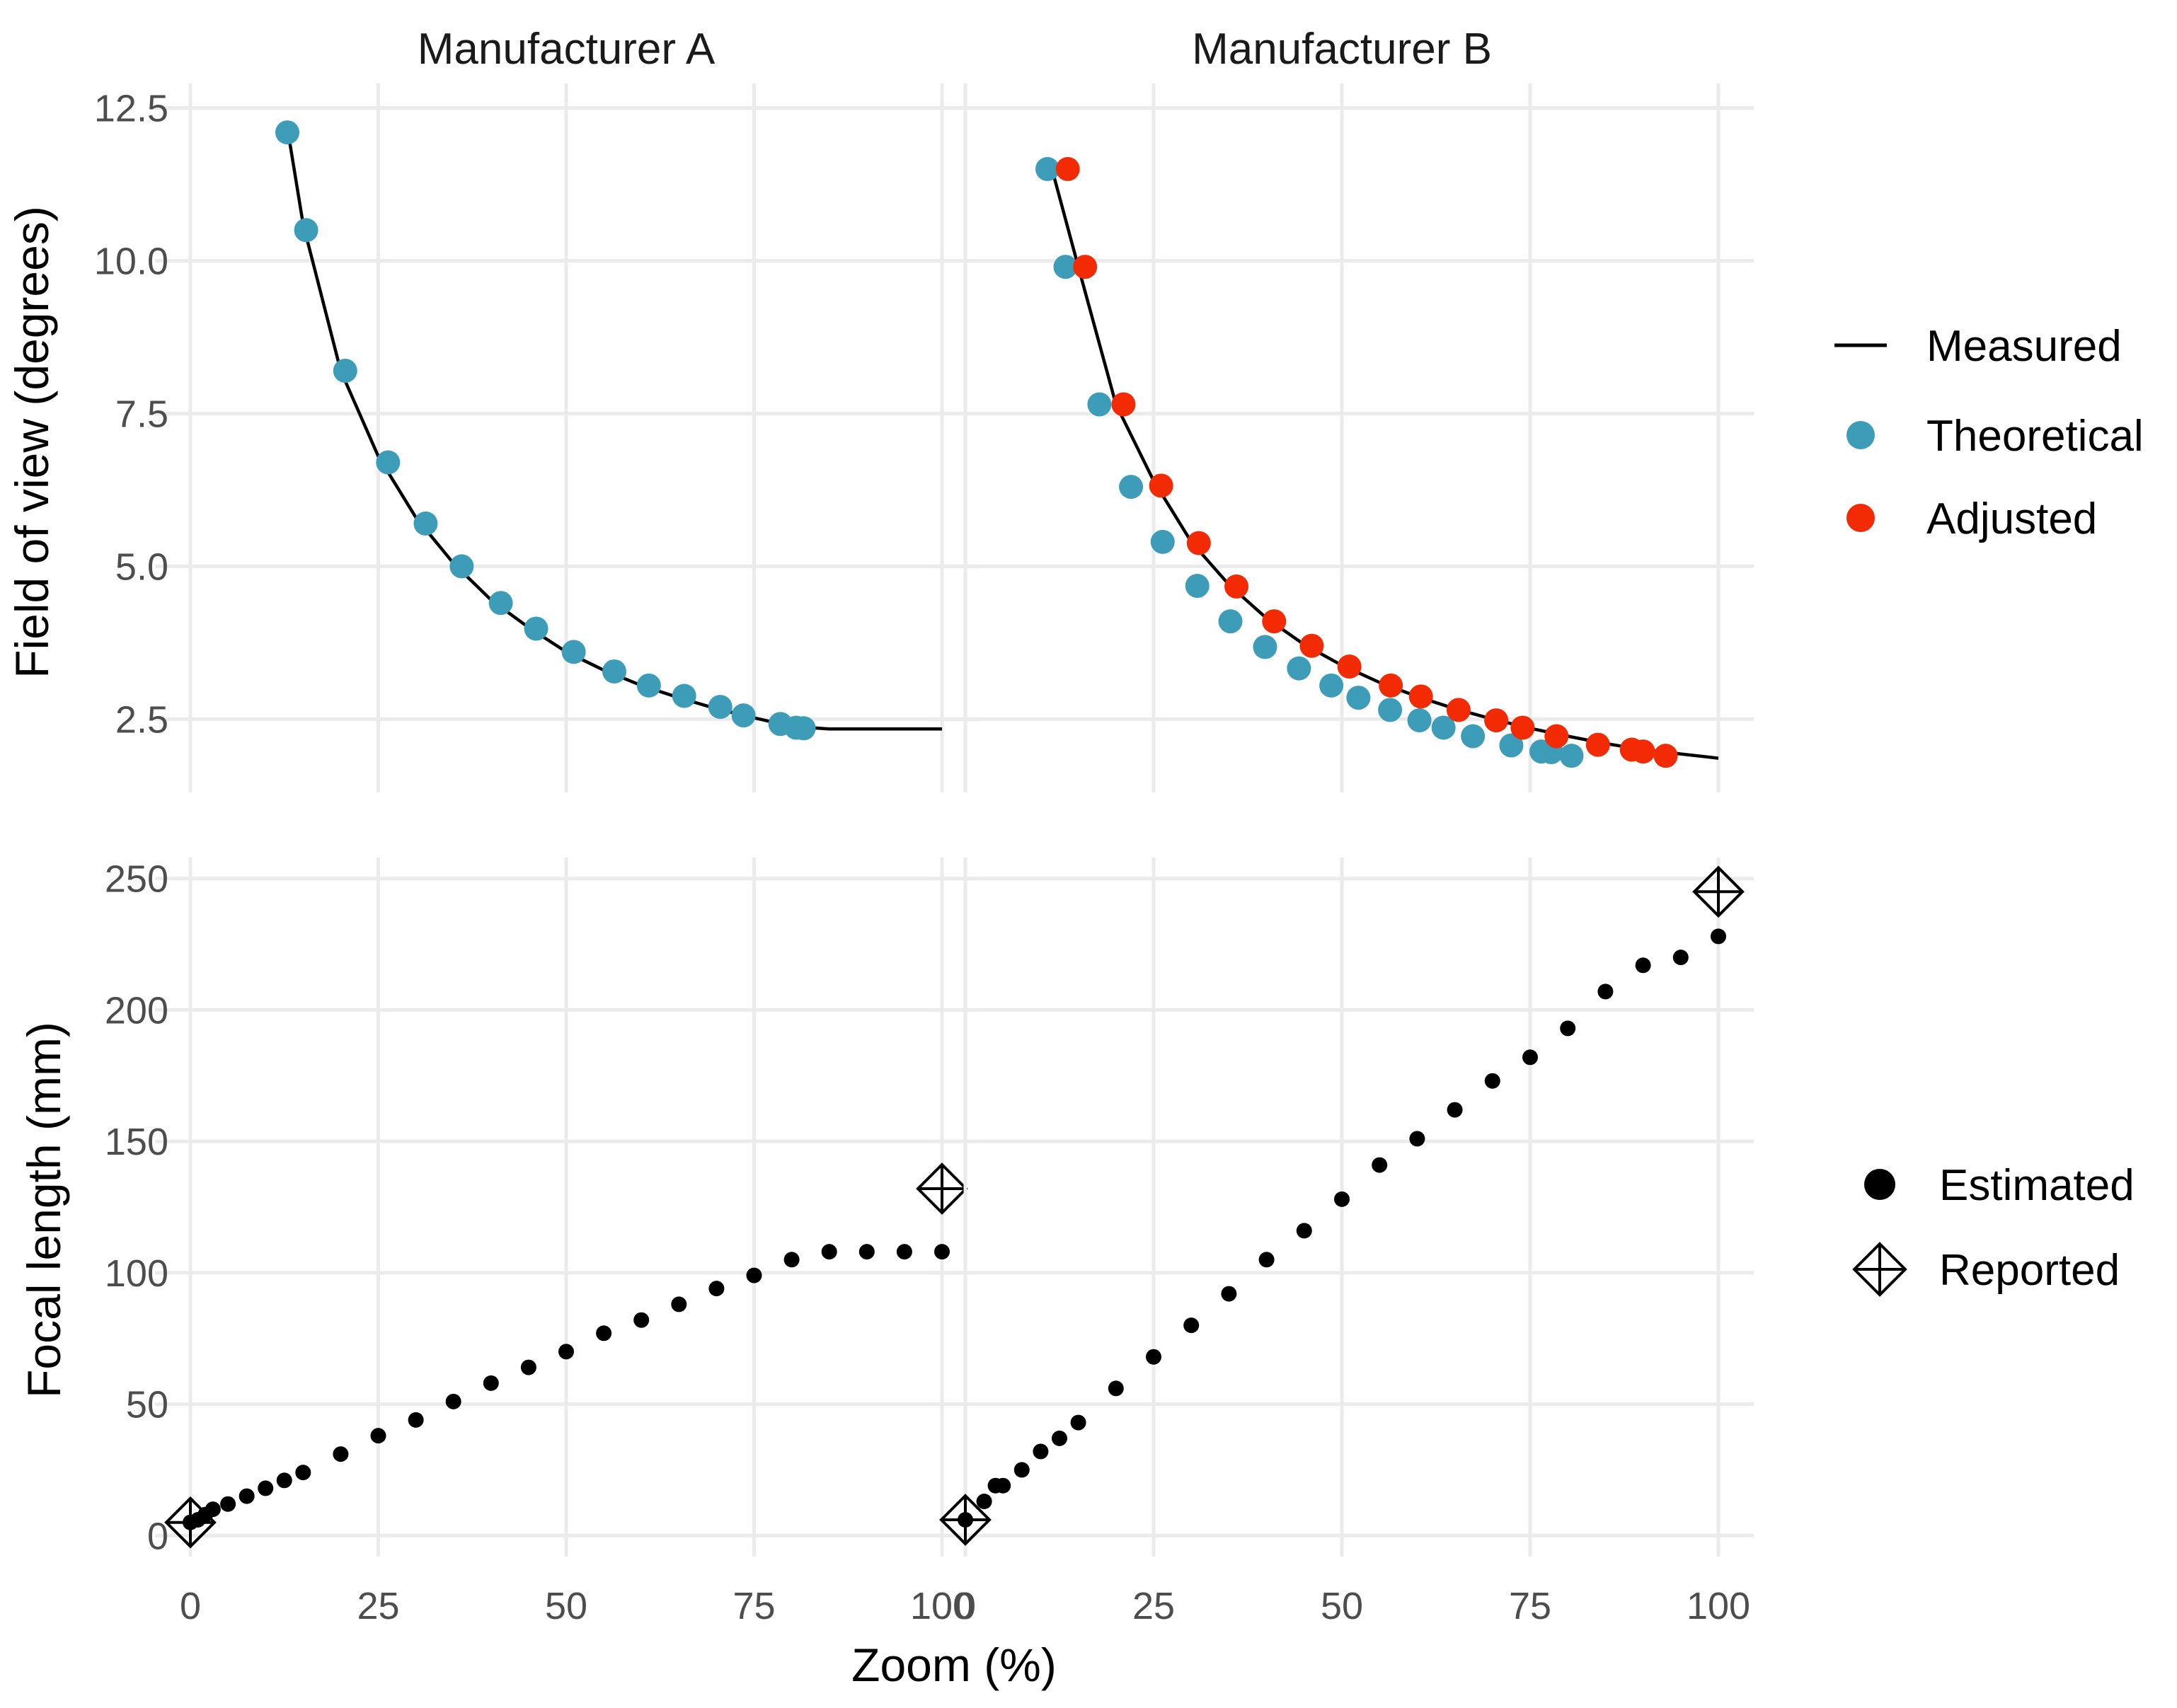 This screenshot has height=1708, width=2177. What do you see at coordinates (566, 1606) in the screenshot?
I see `x-tick-label-a-50: 50` at bounding box center [566, 1606].